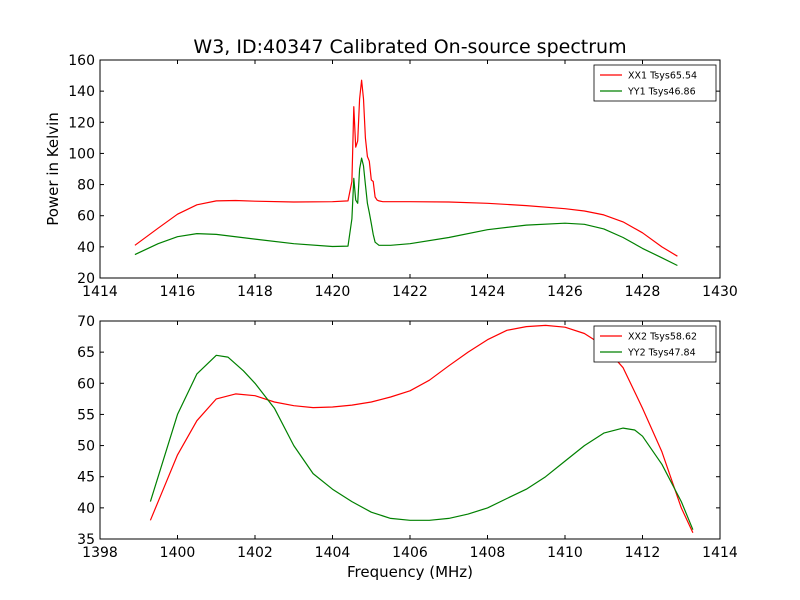  Describe the element at coordinates (86, 279) in the screenshot. I see `y-tick-label: 20` at that location.